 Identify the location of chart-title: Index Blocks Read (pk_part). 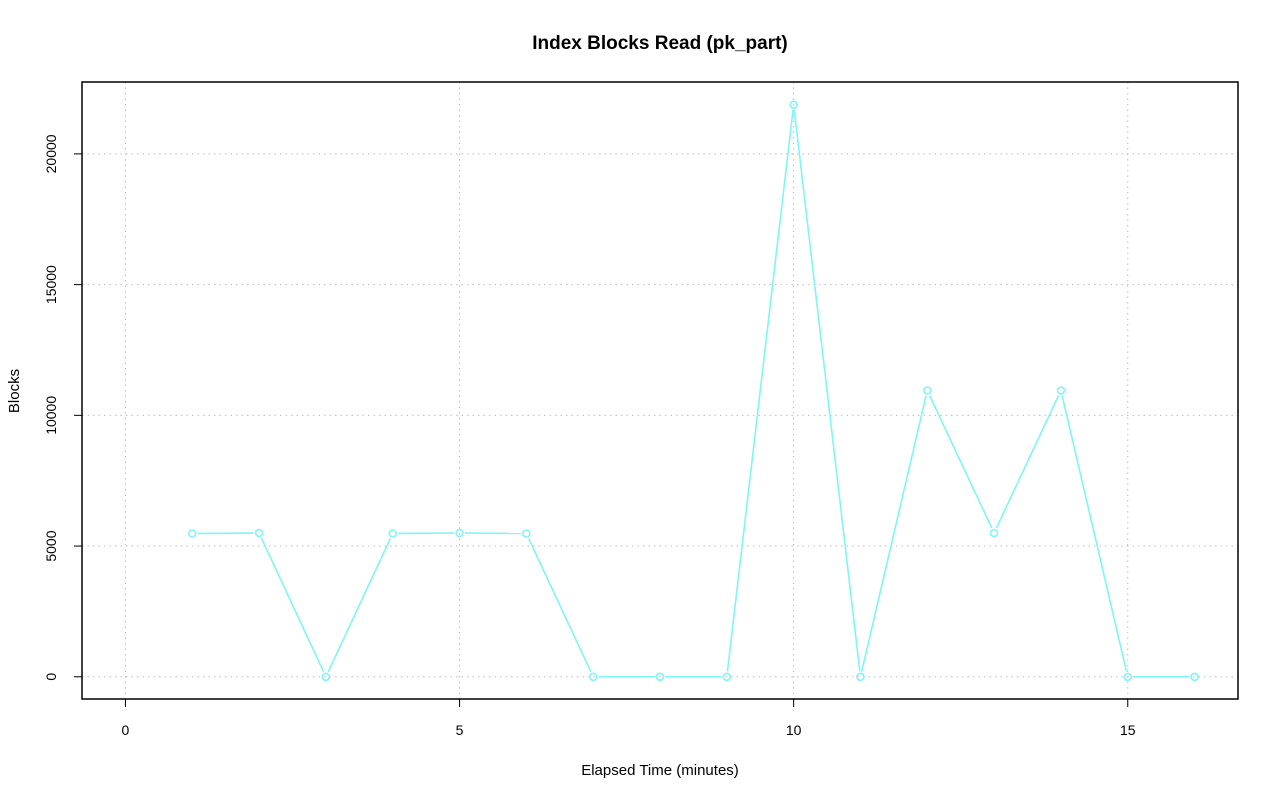
(660, 43).